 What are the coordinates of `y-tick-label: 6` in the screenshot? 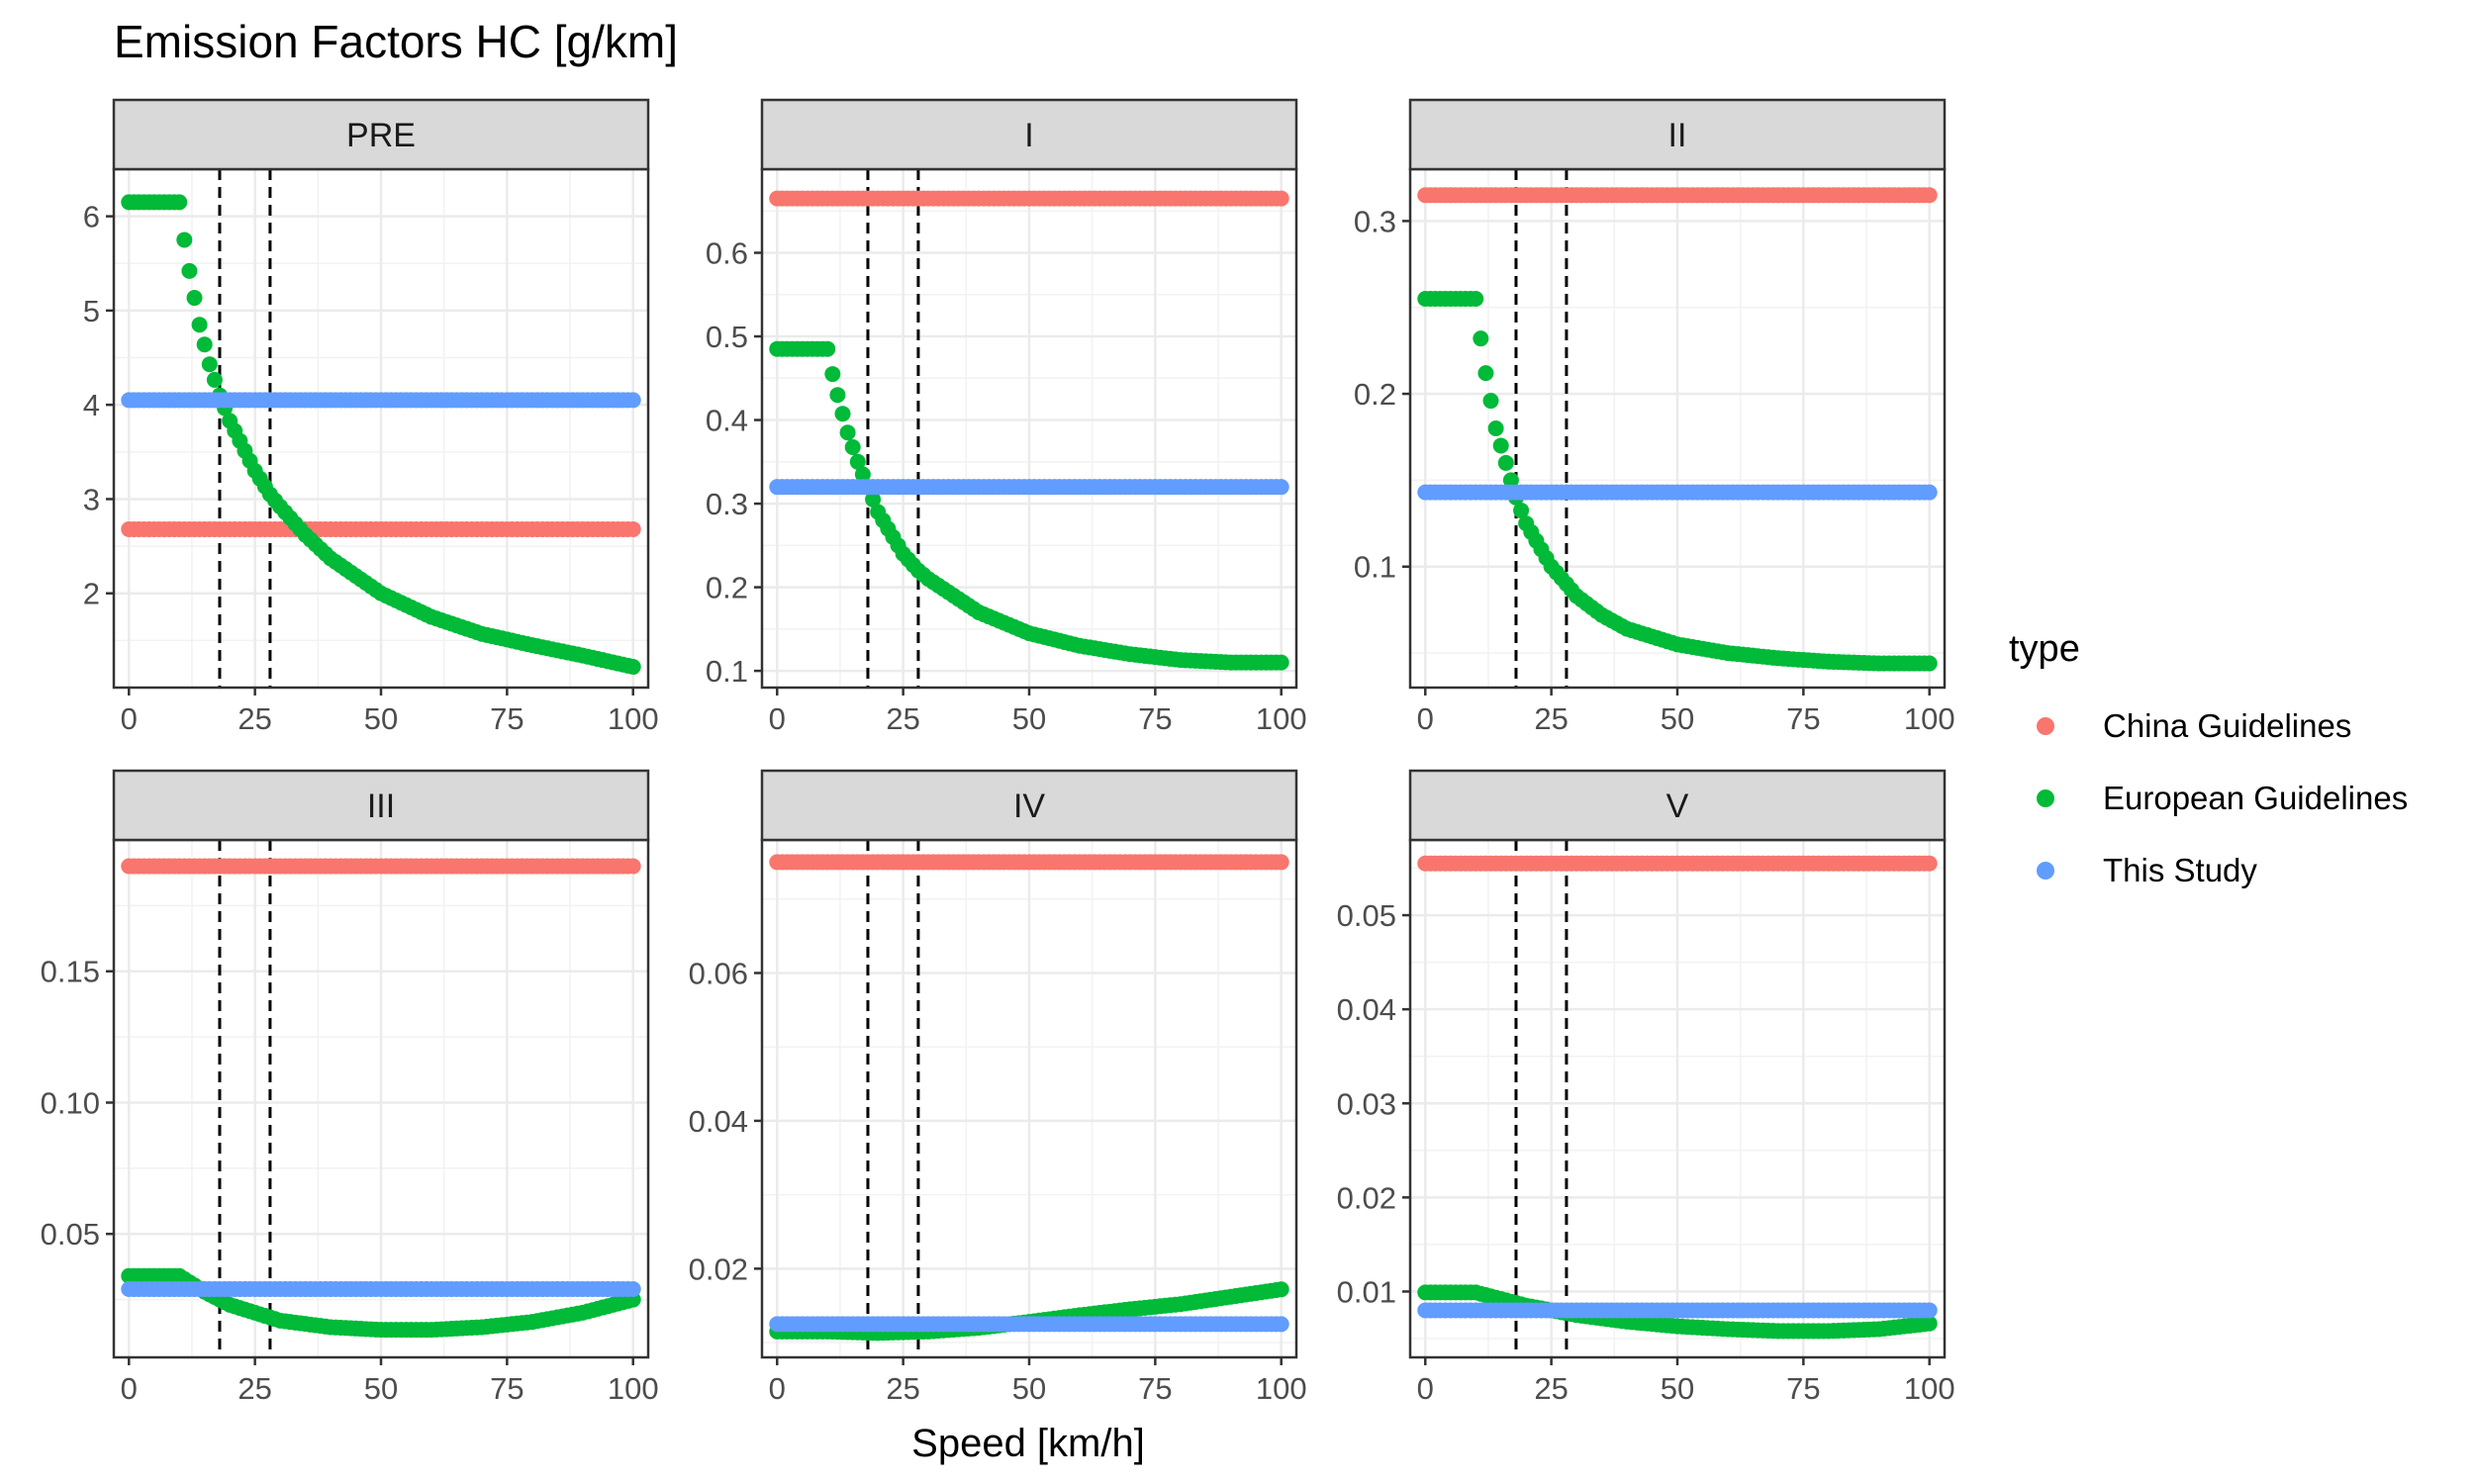 It's located at (92, 217).